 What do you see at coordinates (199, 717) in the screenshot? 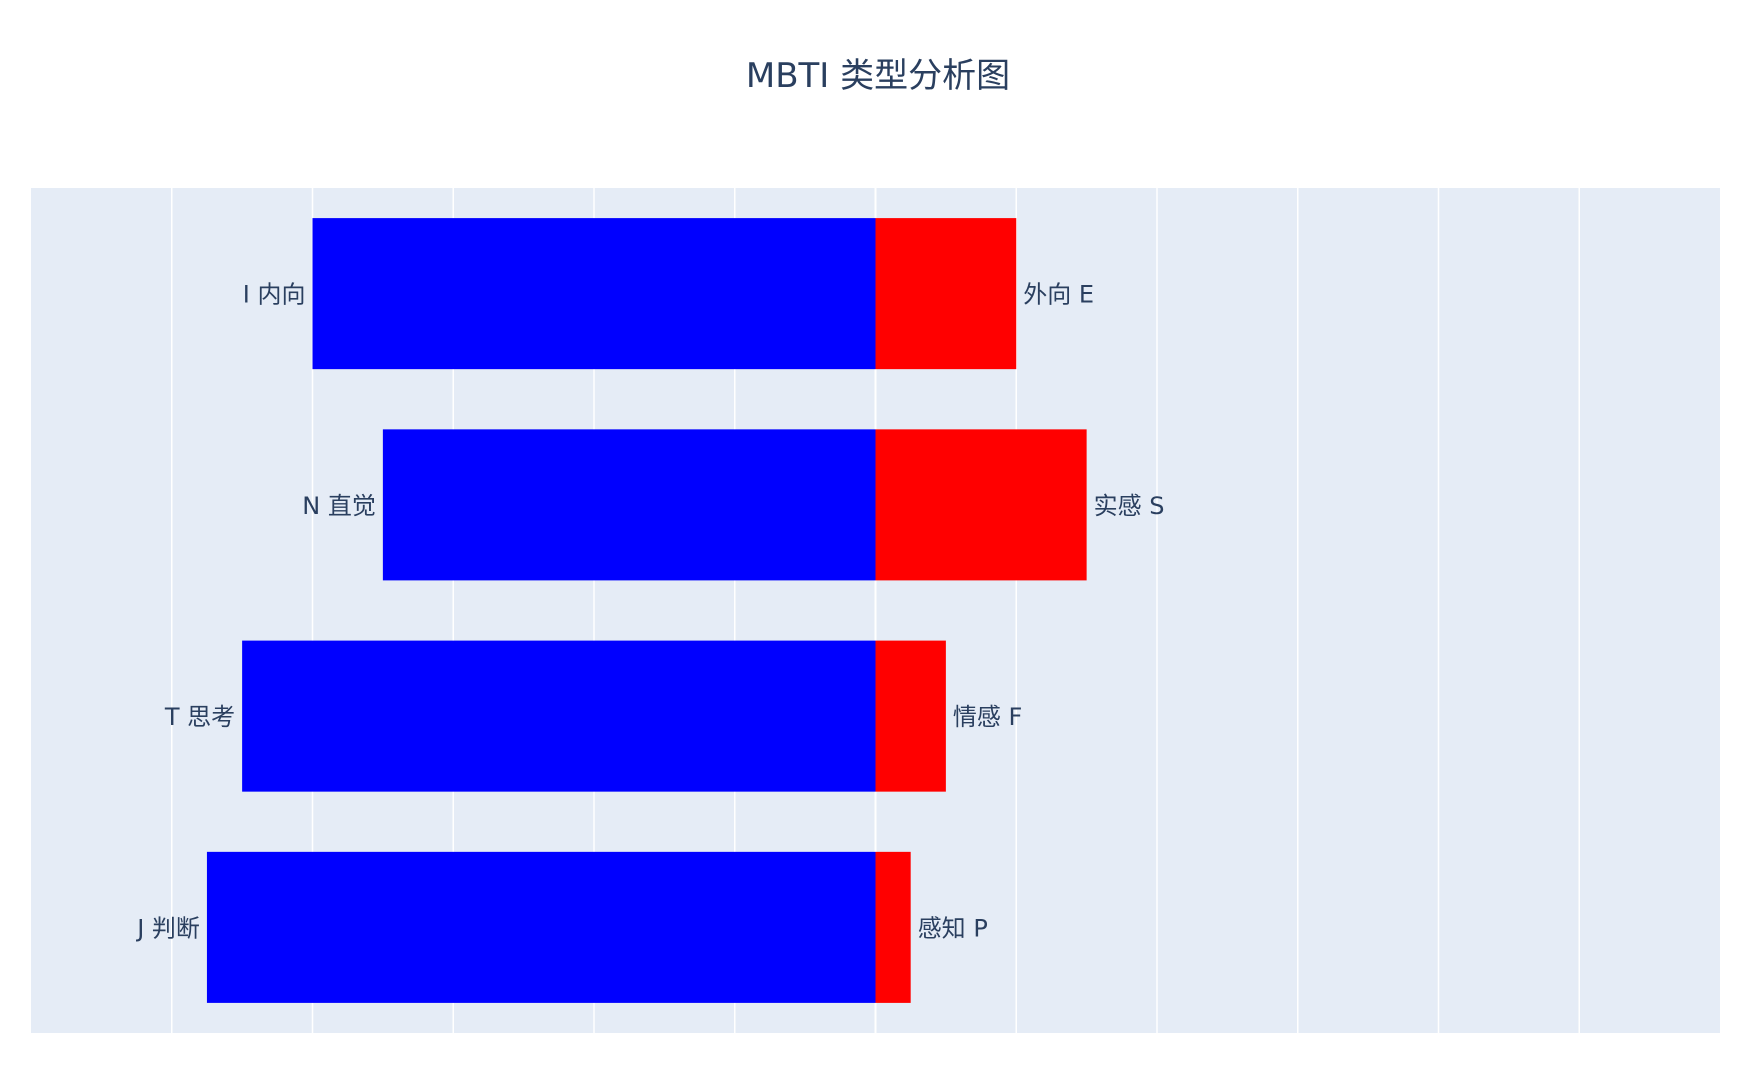
I see `left-bar-label-2: T 思考` at bounding box center [199, 717].